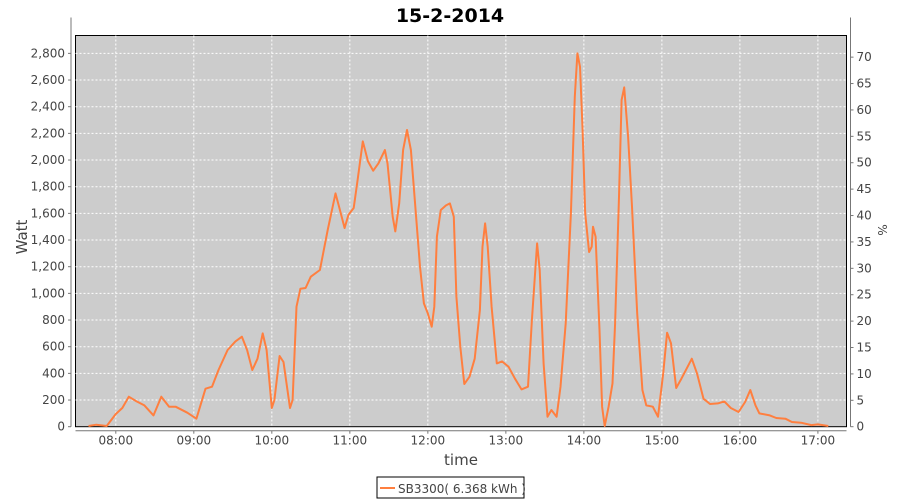 The height and width of the screenshot is (504, 900). What do you see at coordinates (864, 321) in the screenshot?
I see `y-right-tick-label: 20` at bounding box center [864, 321].